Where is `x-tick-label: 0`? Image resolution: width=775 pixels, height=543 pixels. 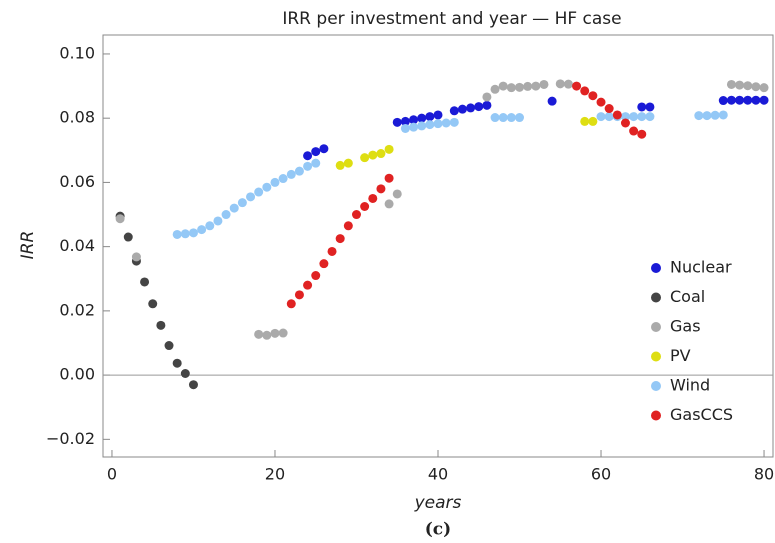 x-tick-label: 0 is located at coordinates (112, 474).